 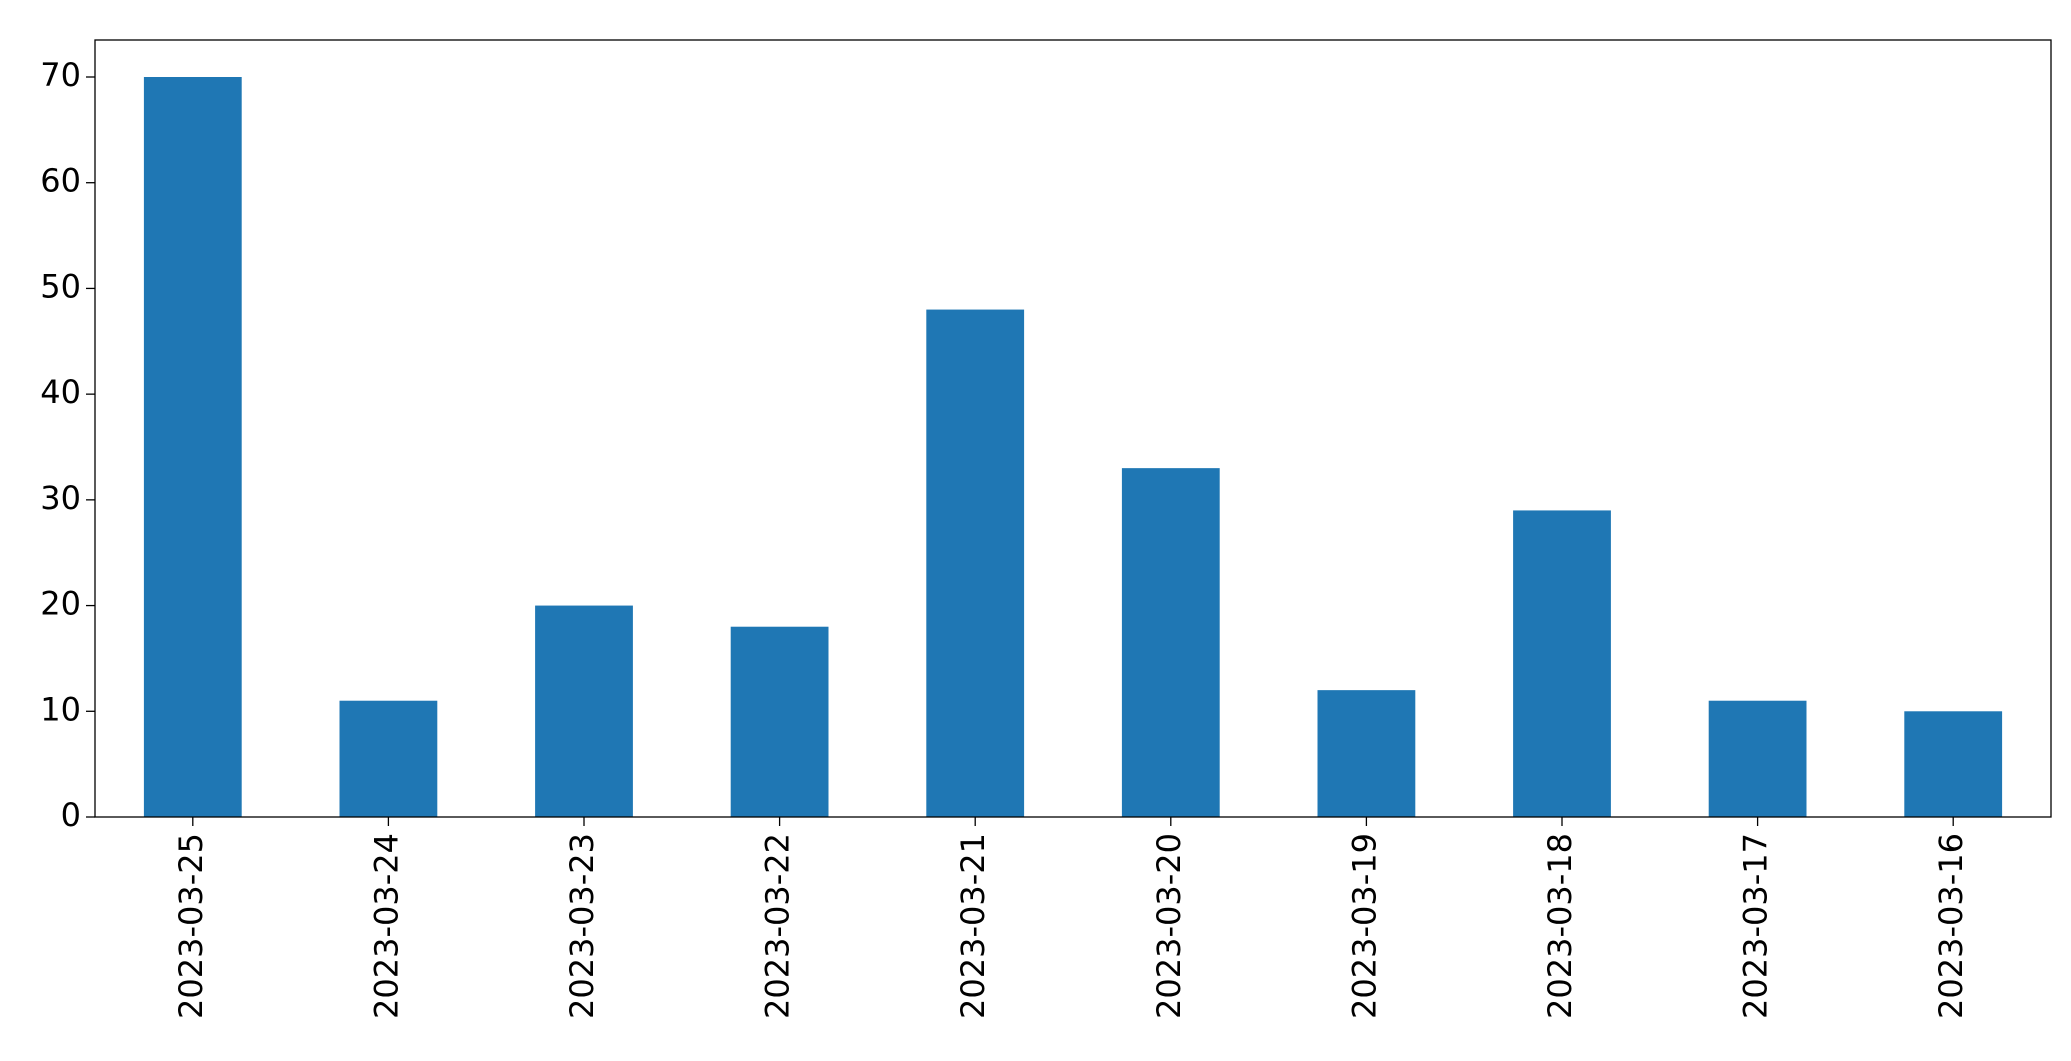 I want to click on x-tick-label: 2023-03-19, so click(x=1364, y=926).